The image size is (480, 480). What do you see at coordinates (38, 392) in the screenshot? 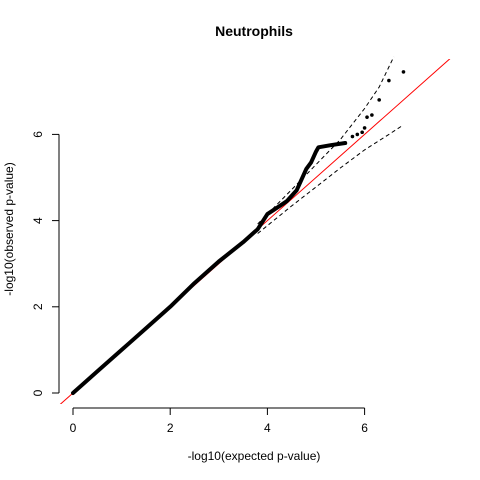
I see `y-tick-label: 0` at bounding box center [38, 392].